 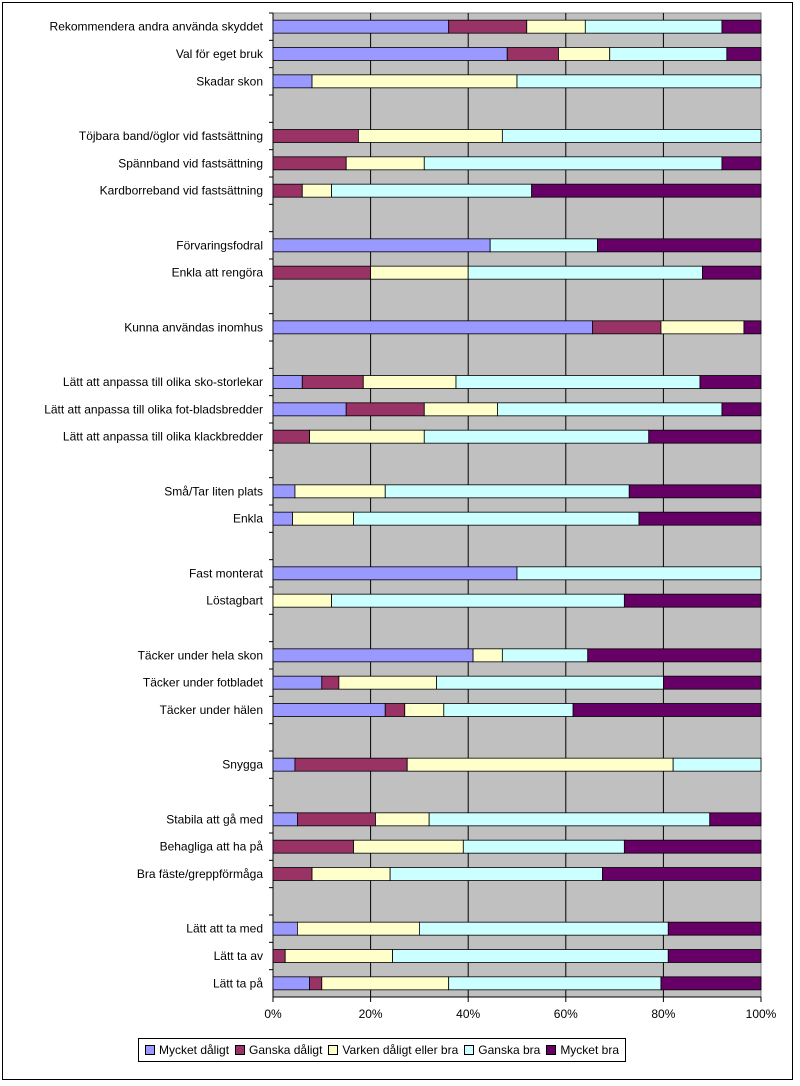 I want to click on legend-item-ganska-daligt: Ganska dåligt, so click(x=278, y=1050).